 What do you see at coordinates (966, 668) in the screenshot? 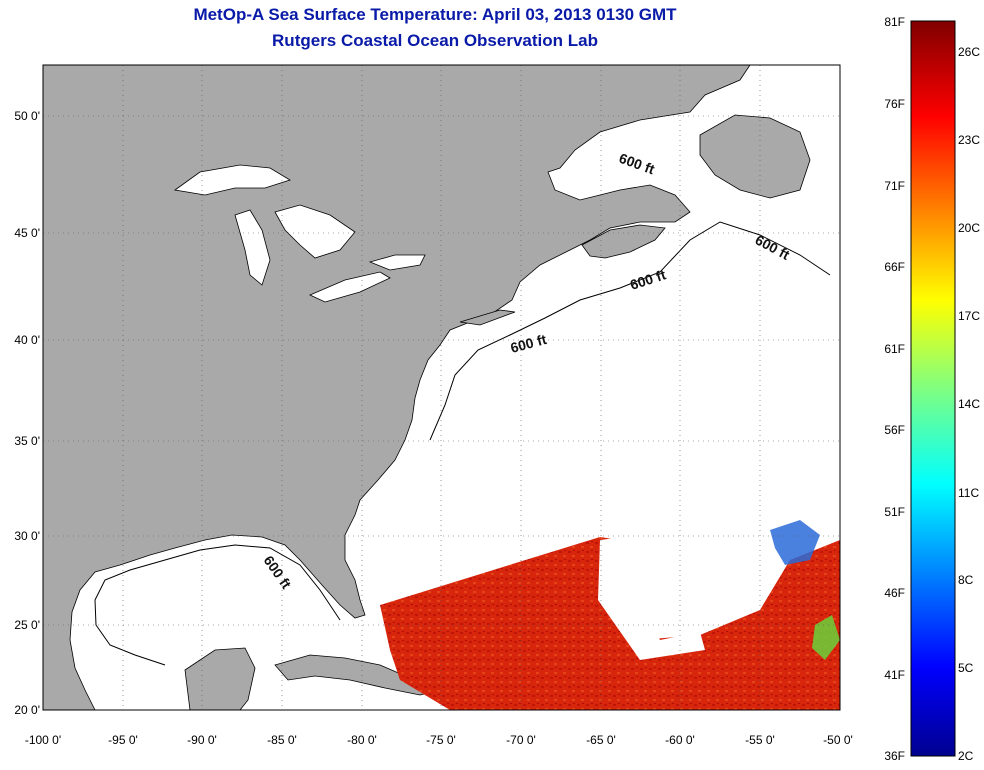
I see `colorbar-c-label: 5C` at bounding box center [966, 668].